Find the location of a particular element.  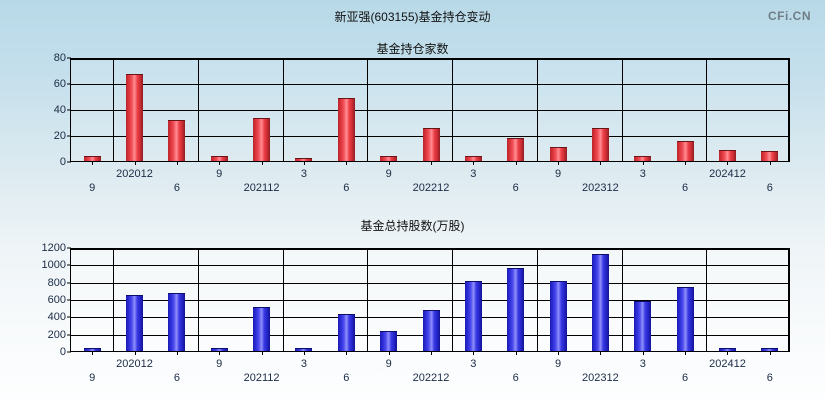

y-axis-tick-label: 1000 is located at coordinates (53, 265).